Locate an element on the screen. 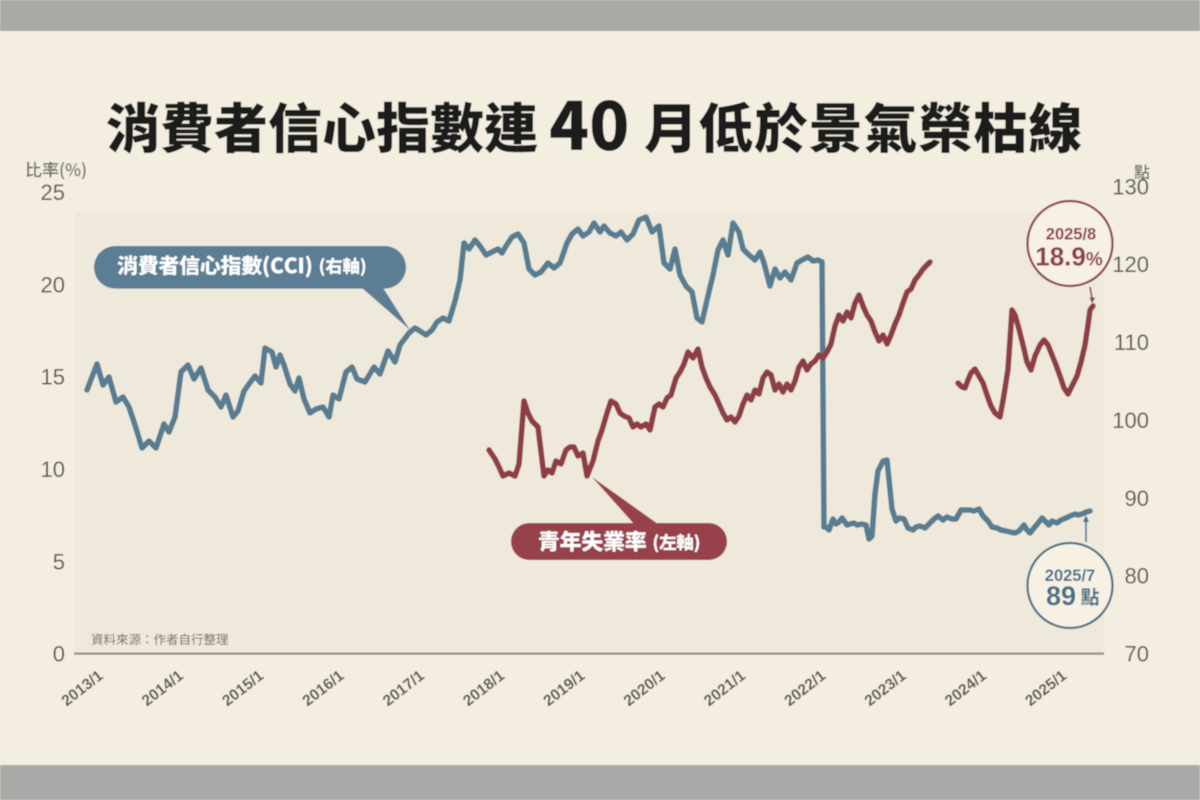  svg-text: 130 is located at coordinates (1130, 186).